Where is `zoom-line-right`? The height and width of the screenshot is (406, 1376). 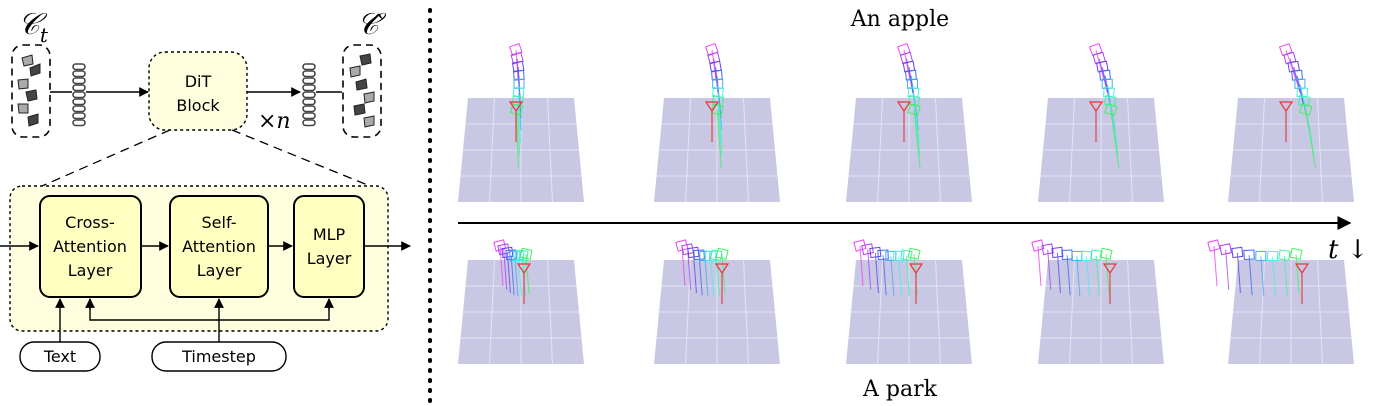 zoom-line-right is located at coordinates (301, 158).